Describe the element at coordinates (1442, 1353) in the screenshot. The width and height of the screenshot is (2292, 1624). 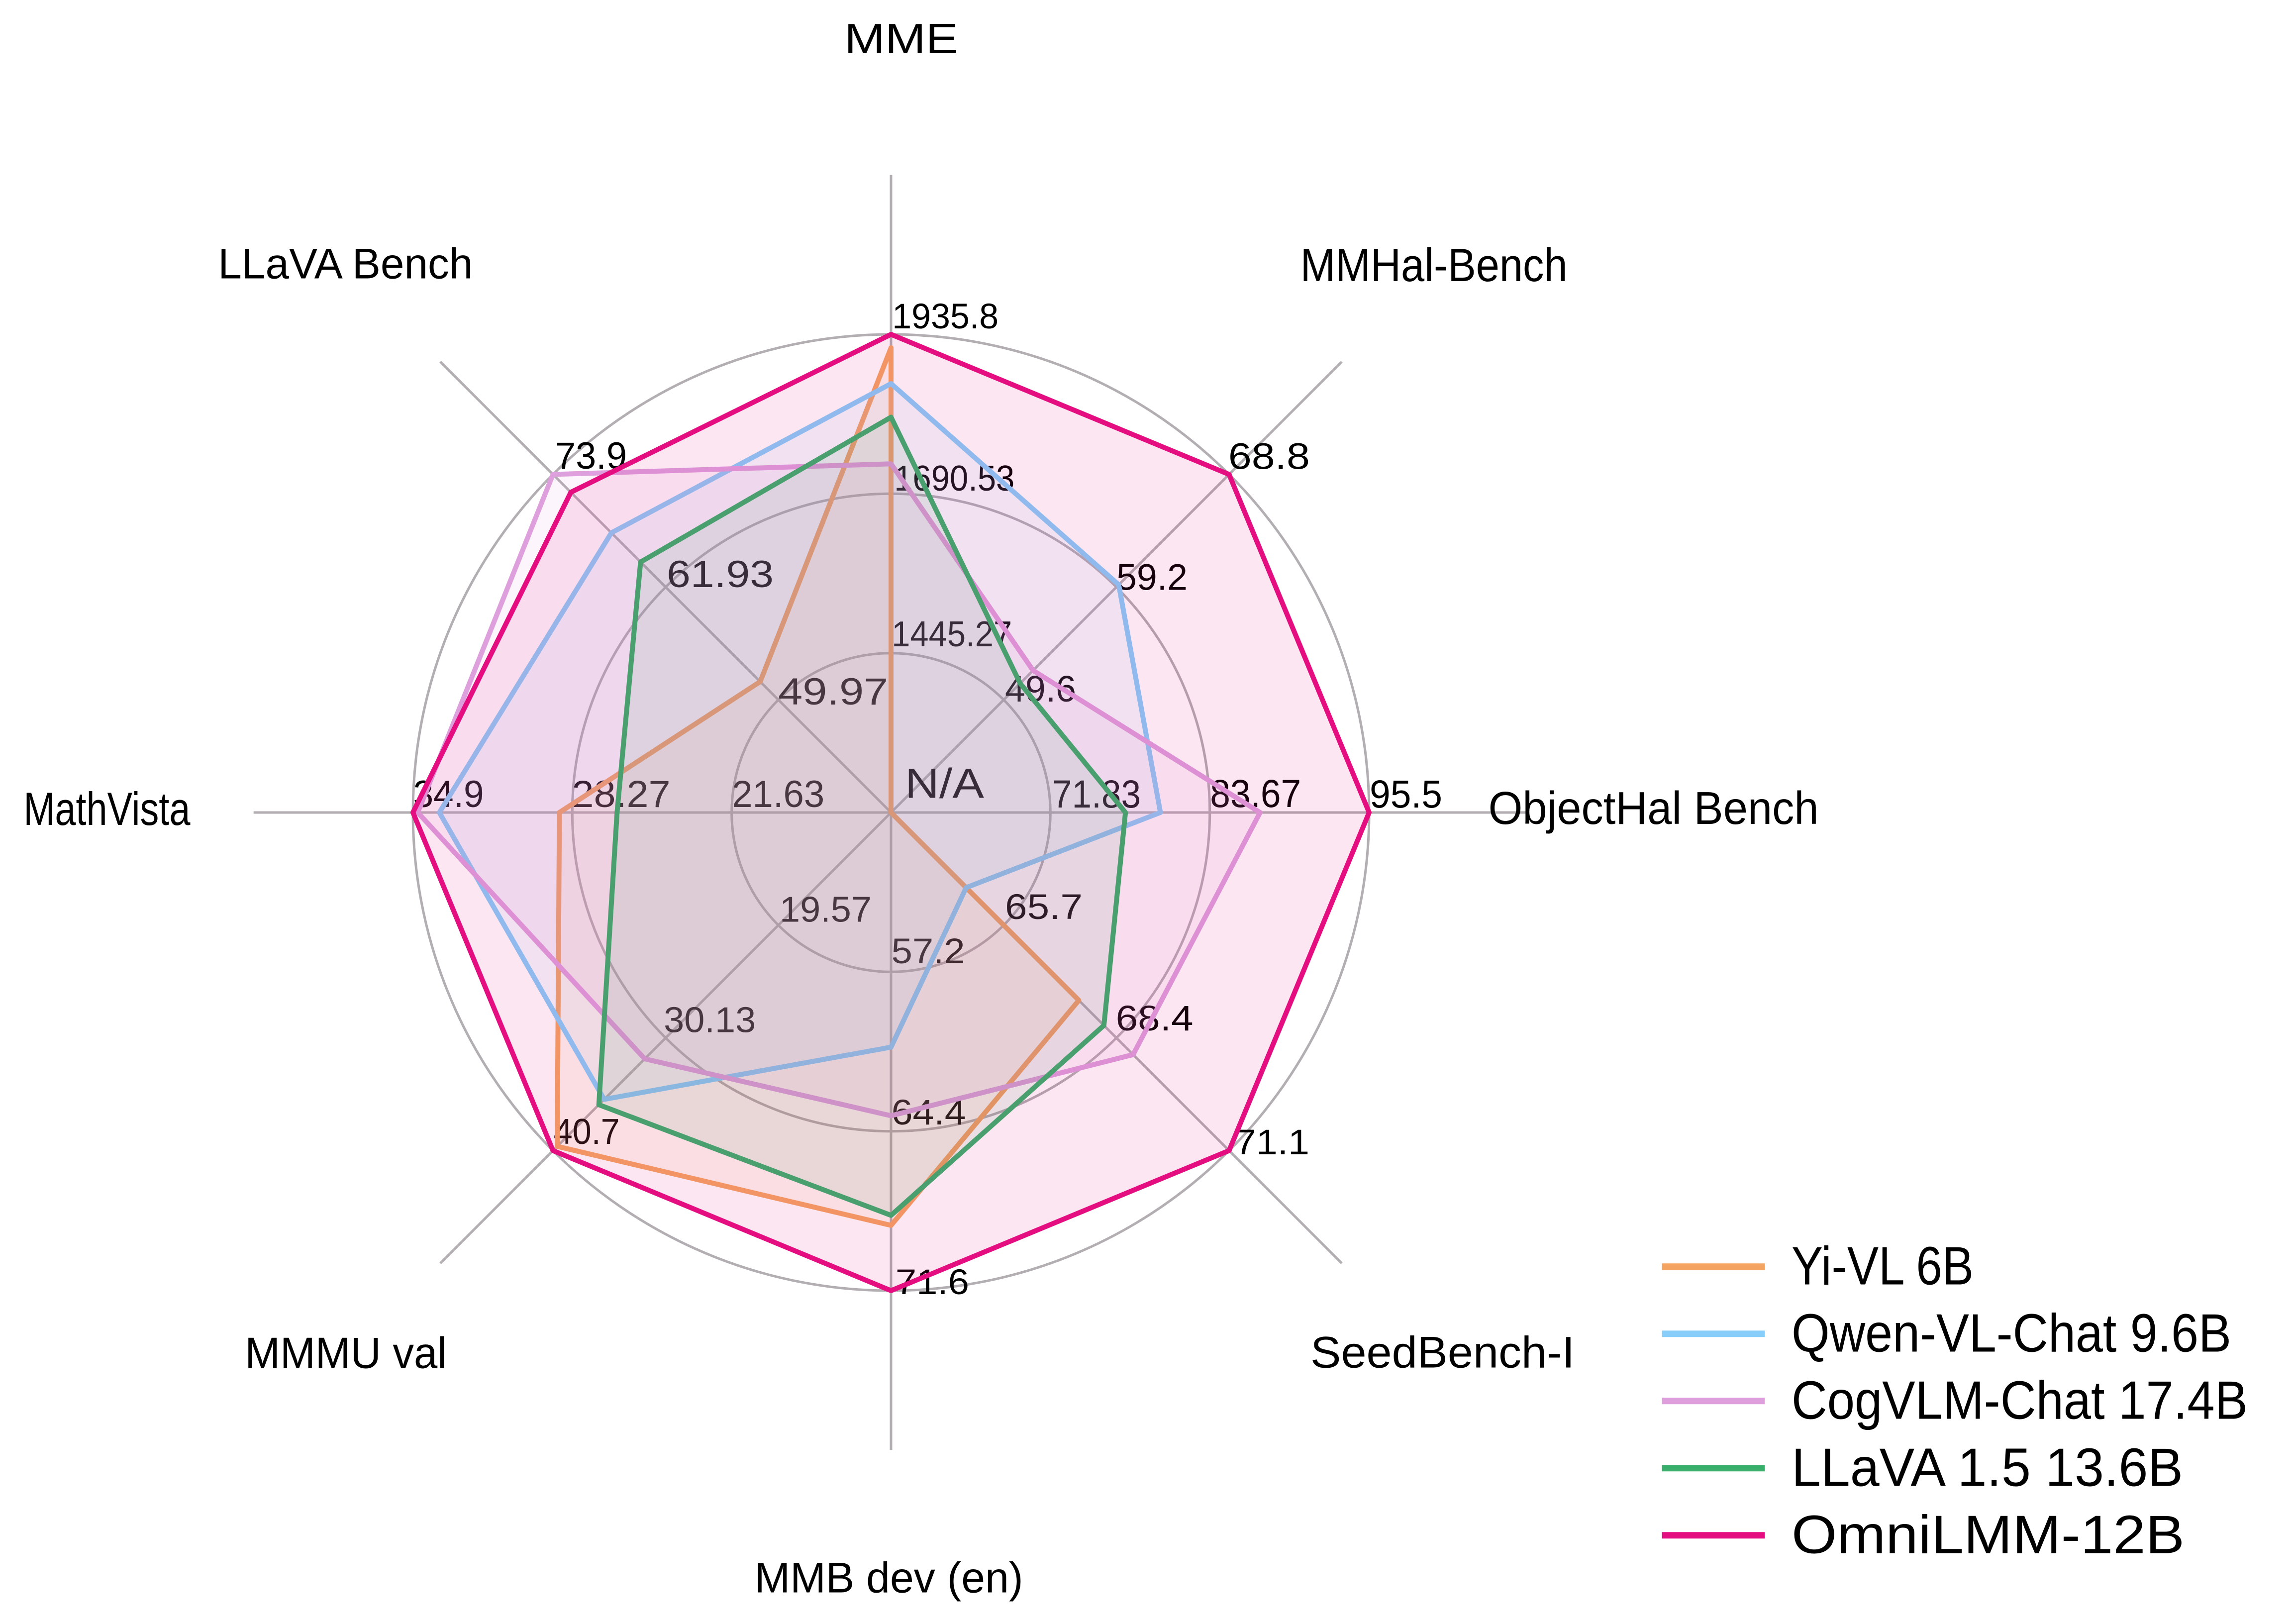
I see `svg-text: SeedBench-I` at that location.